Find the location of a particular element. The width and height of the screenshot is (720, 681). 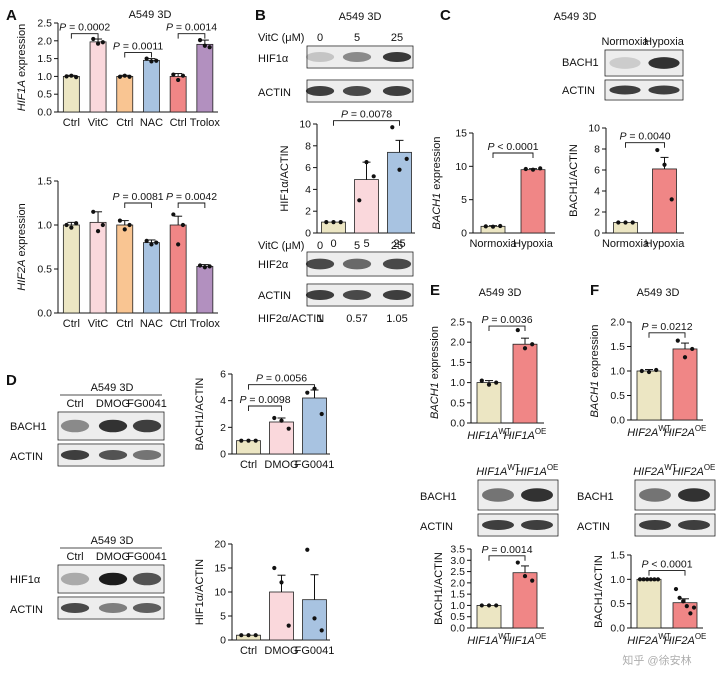

blot-B2-row-label: HIF2α is located at coordinates (273, 265).